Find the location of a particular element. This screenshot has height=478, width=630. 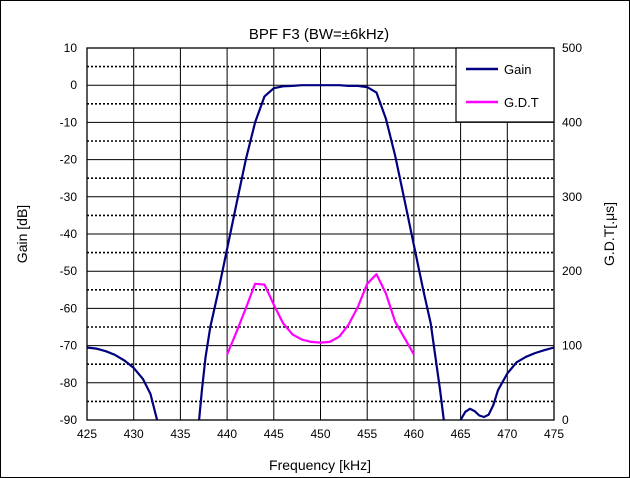

y-tick-label: -80 is located at coordinates (69, 383).